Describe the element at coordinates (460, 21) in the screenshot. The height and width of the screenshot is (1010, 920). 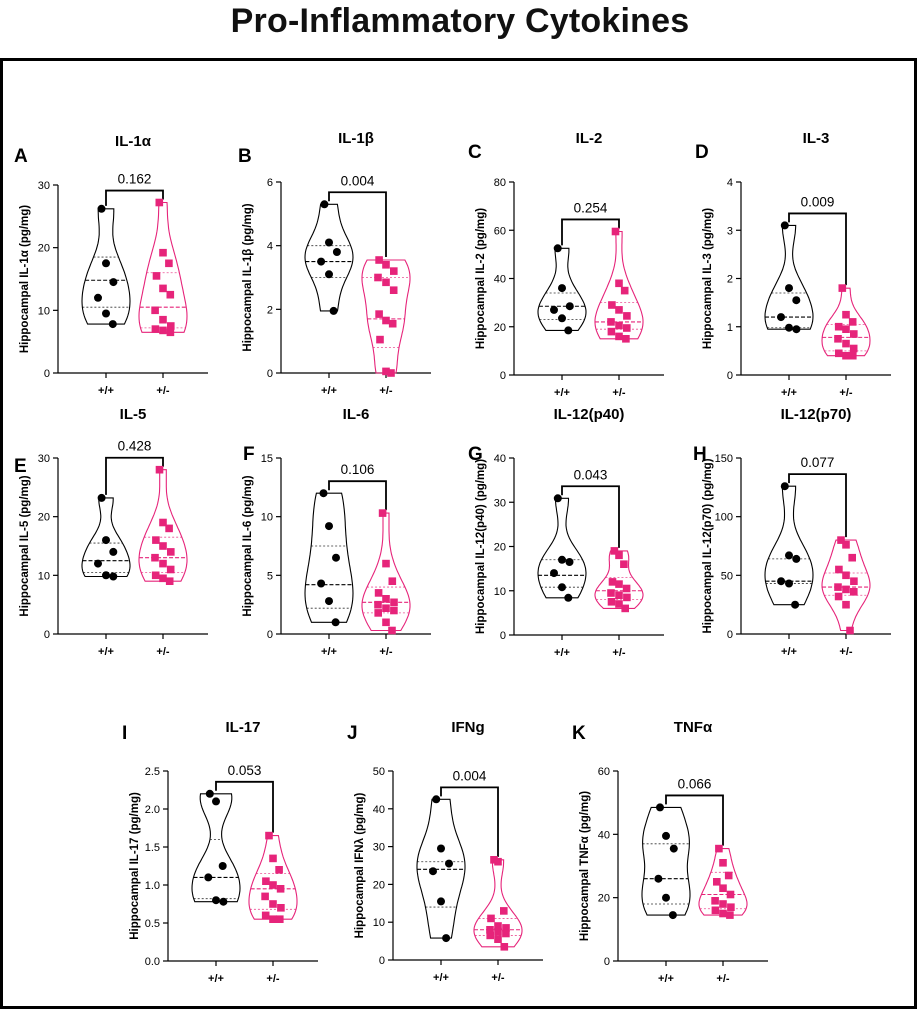
I see `figure-title: Pro-Inflammatory Cytokines` at that location.